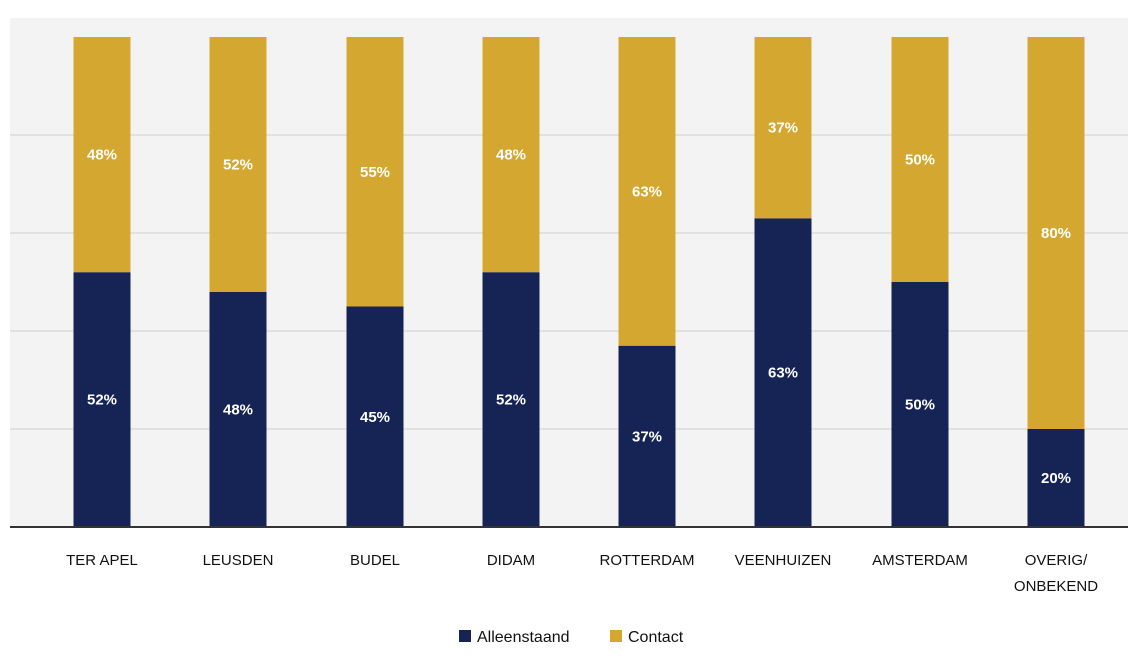  What do you see at coordinates (465, 636) in the screenshot?
I see `legend-swatch-alleenstaand` at bounding box center [465, 636].